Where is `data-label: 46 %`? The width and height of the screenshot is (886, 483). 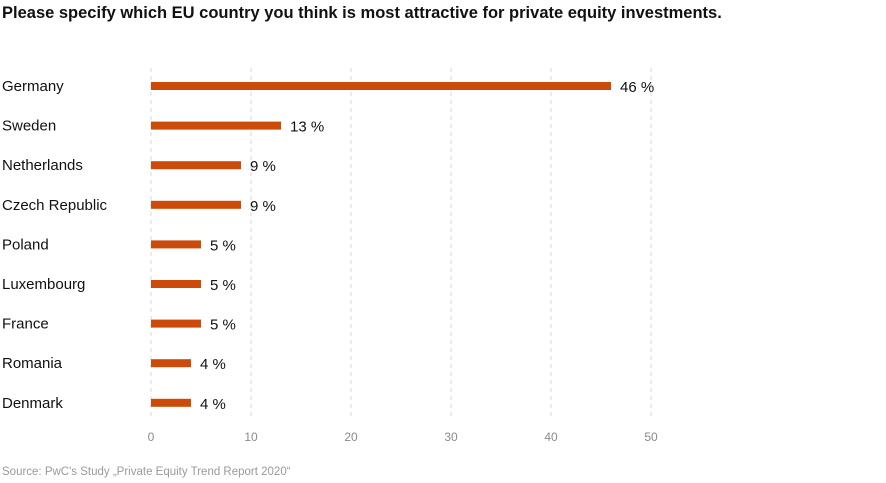
data-label: 46 % is located at coordinates (637, 87).